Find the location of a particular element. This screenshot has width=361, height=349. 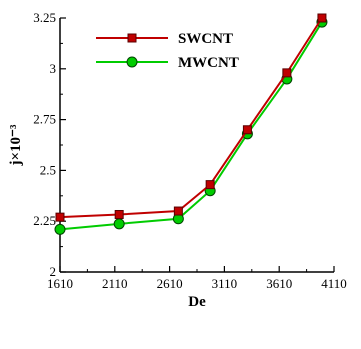

x-tick-label: 2610 is located at coordinates (170, 283).